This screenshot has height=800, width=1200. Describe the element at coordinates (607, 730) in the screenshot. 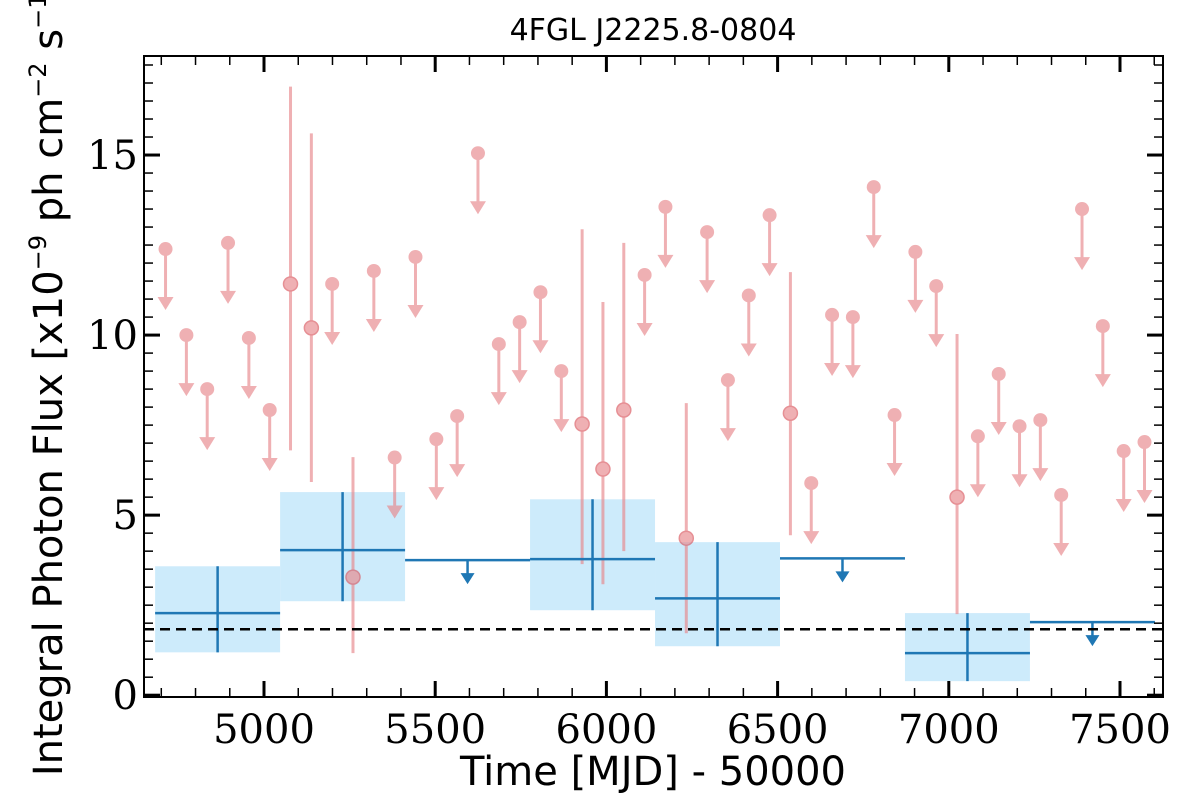

I see `x-tick-label: 6000` at that location.